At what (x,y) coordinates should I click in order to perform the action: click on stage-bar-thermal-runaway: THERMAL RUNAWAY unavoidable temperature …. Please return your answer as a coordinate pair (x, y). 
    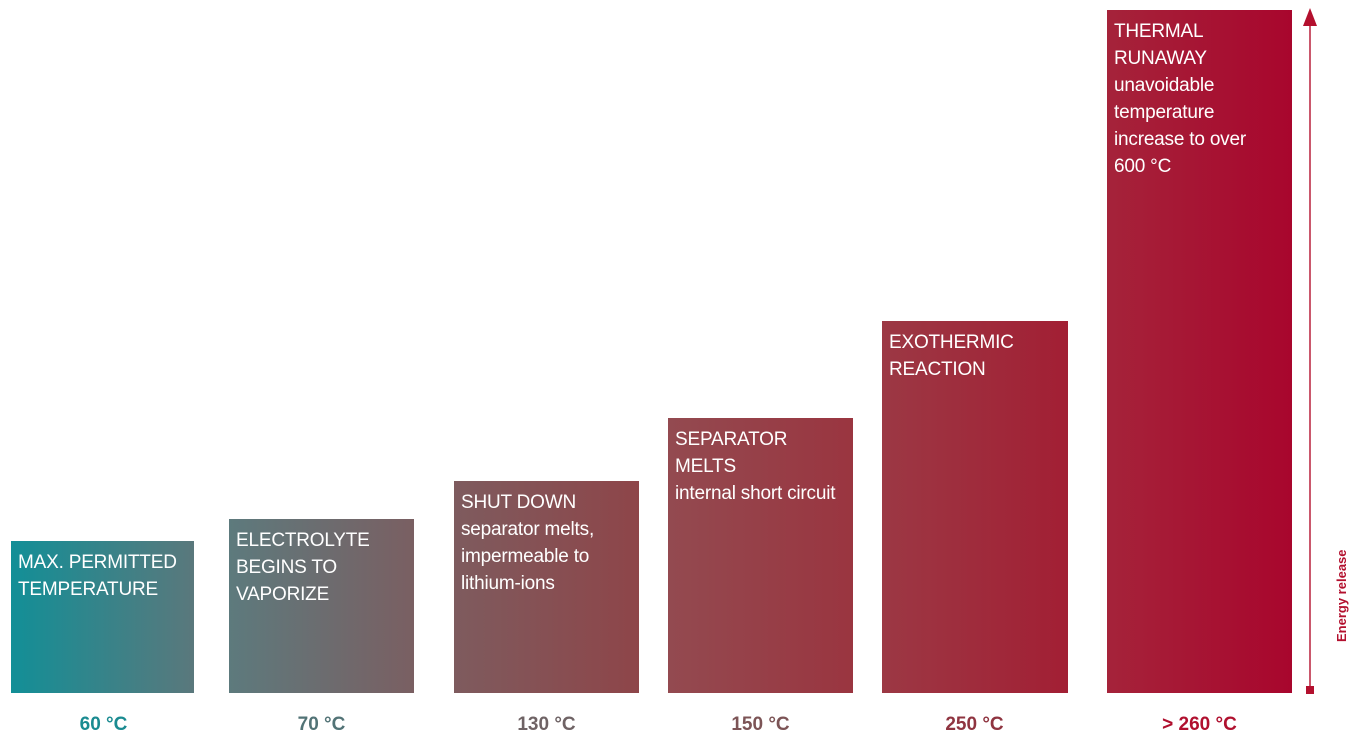
    Looking at the image, I should click on (1199, 351).